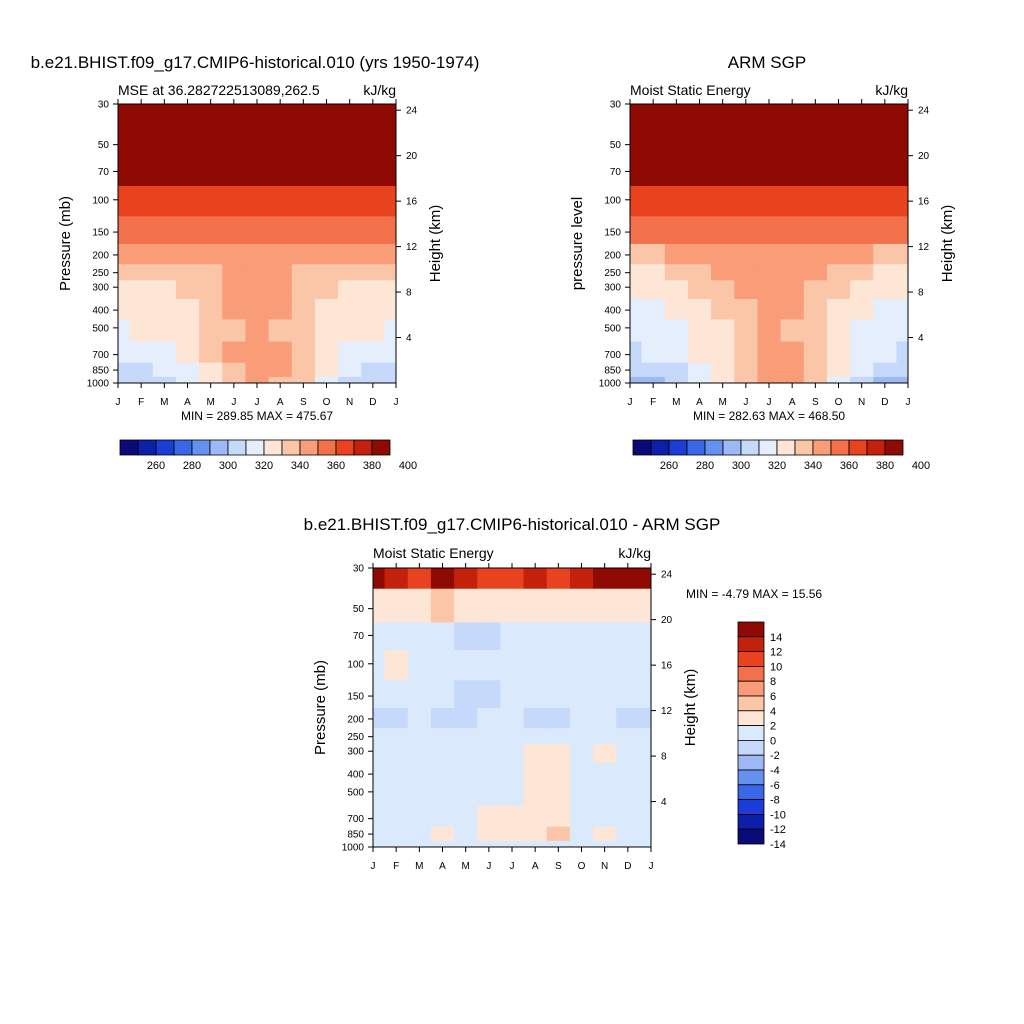  Describe the element at coordinates (412, 202) in the screenshot. I see `height-tick-label: 16` at that location.